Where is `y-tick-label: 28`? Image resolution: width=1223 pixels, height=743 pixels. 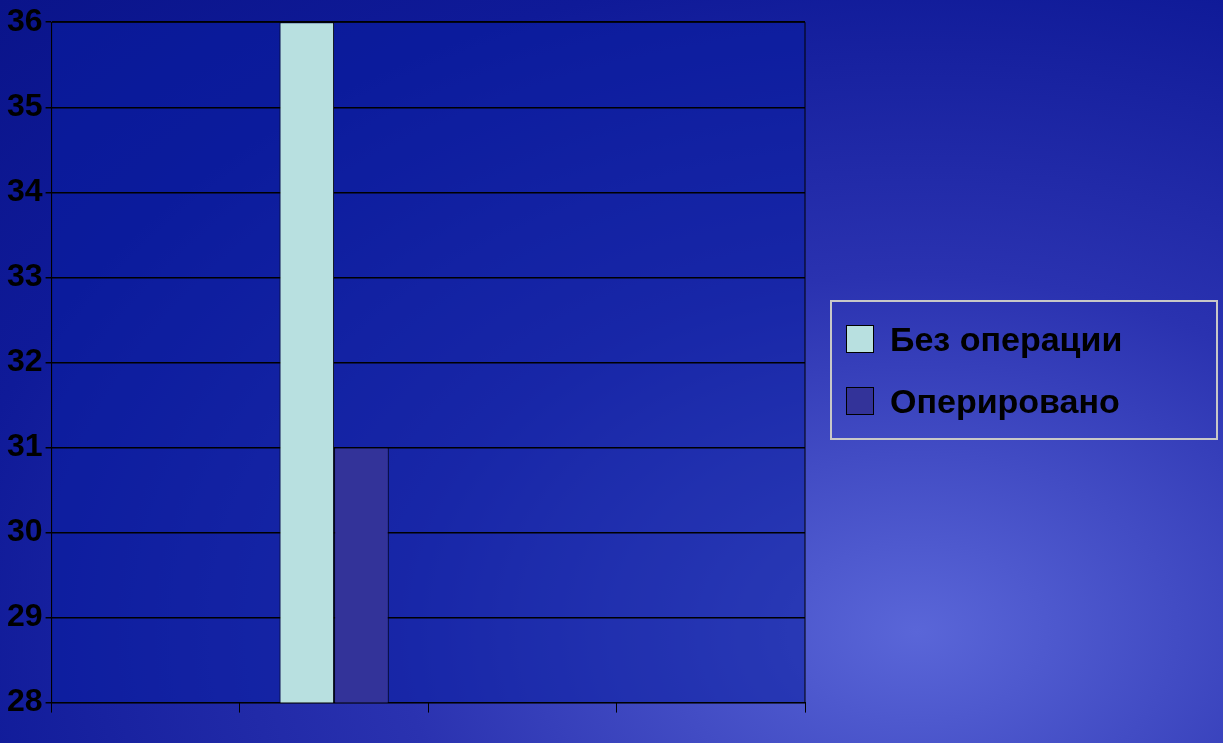
y-tick-label: 28 is located at coordinates (25, 700).